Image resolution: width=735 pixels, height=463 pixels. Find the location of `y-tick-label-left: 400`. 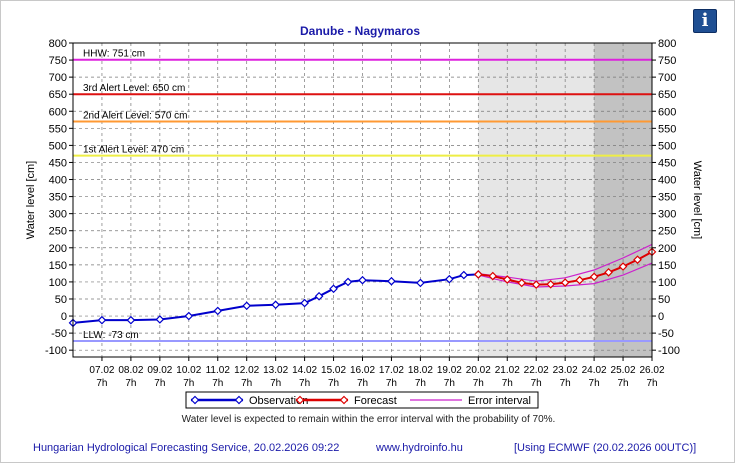

y-tick-label-left: 400 is located at coordinates (58, 181).